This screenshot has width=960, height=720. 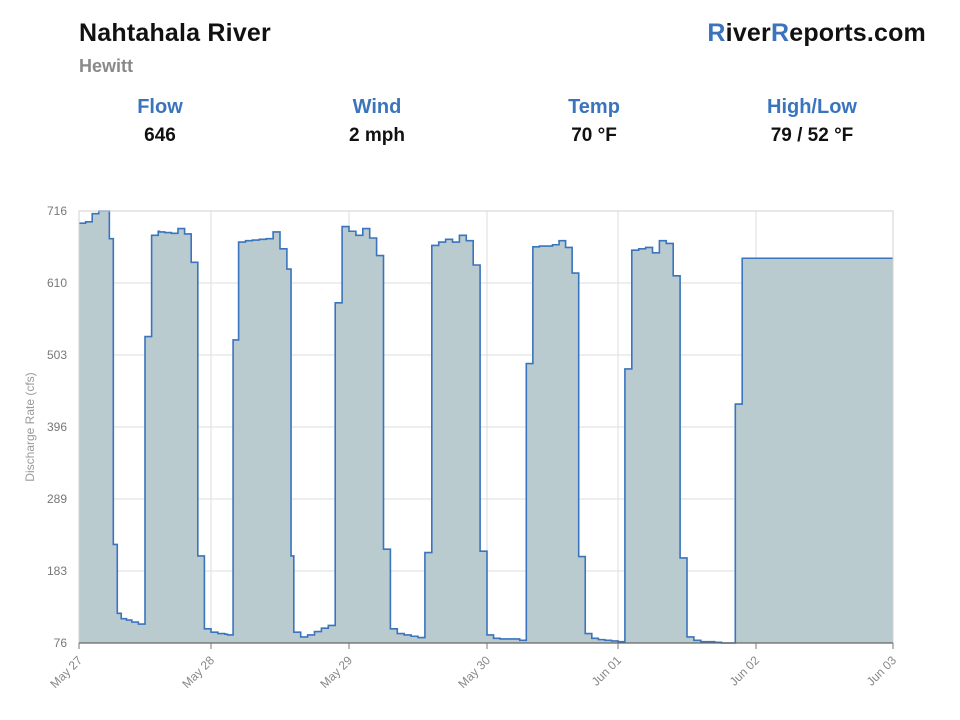 What do you see at coordinates (57, 355) in the screenshot?
I see `y-tick-label: 503` at bounding box center [57, 355].